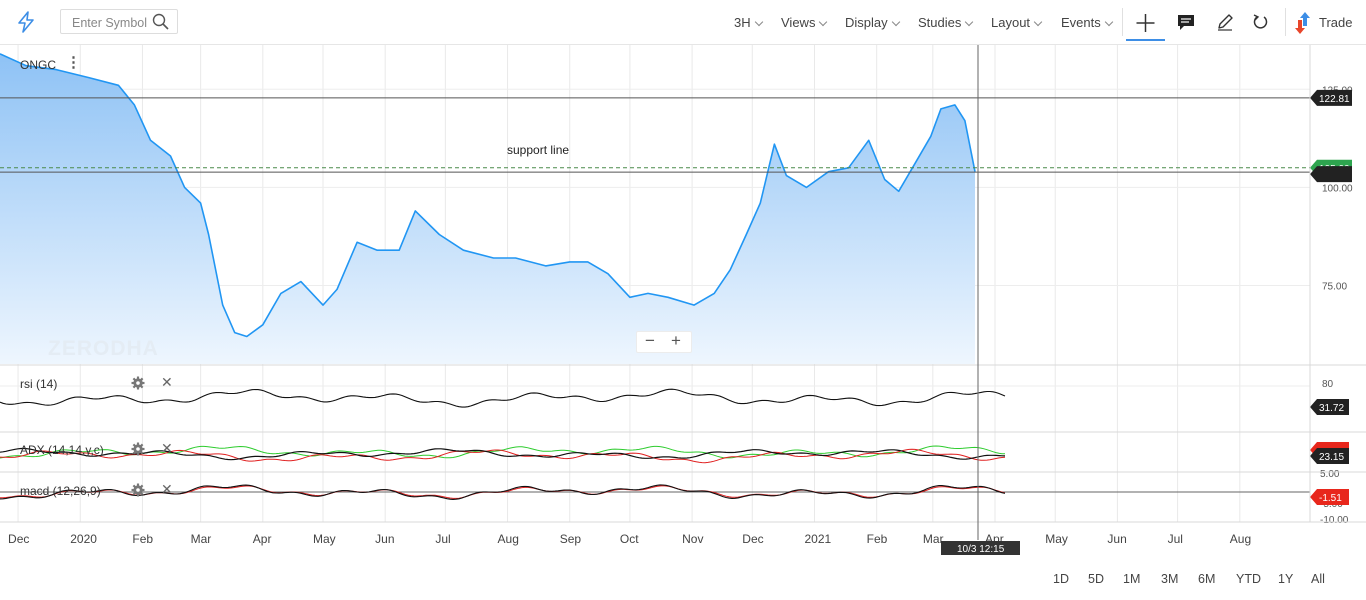 The height and width of the screenshot is (600, 1366). What do you see at coordinates (503, 398) in the screenshot?
I see `rsi-line` at bounding box center [503, 398].